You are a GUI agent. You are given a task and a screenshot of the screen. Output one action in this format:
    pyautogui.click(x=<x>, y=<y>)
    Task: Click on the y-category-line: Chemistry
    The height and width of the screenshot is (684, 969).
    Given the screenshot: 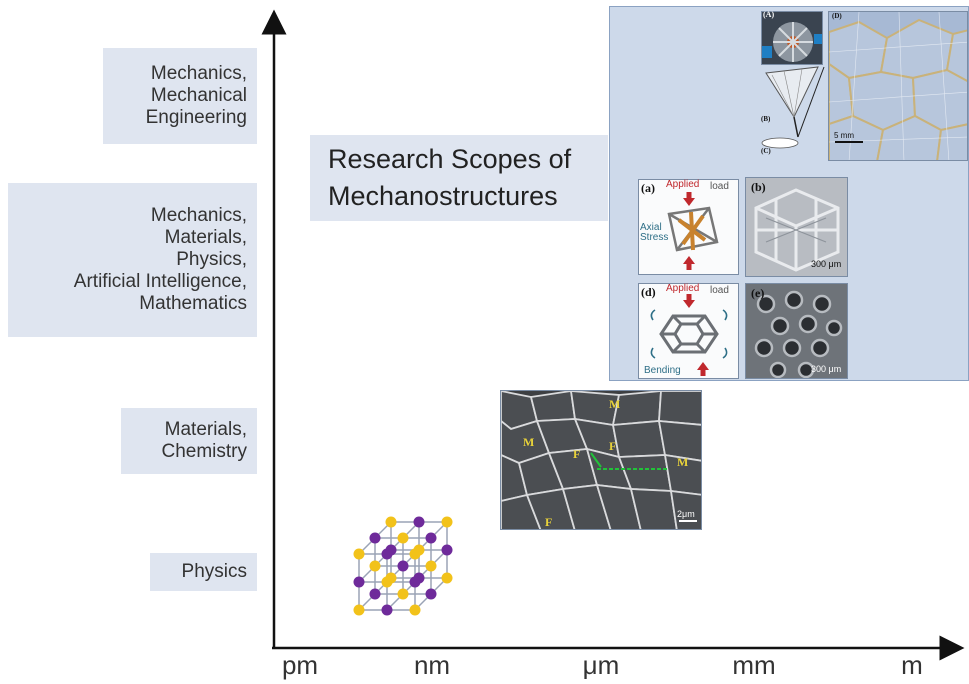 What is the action you would take?
    pyautogui.click(x=204, y=451)
    